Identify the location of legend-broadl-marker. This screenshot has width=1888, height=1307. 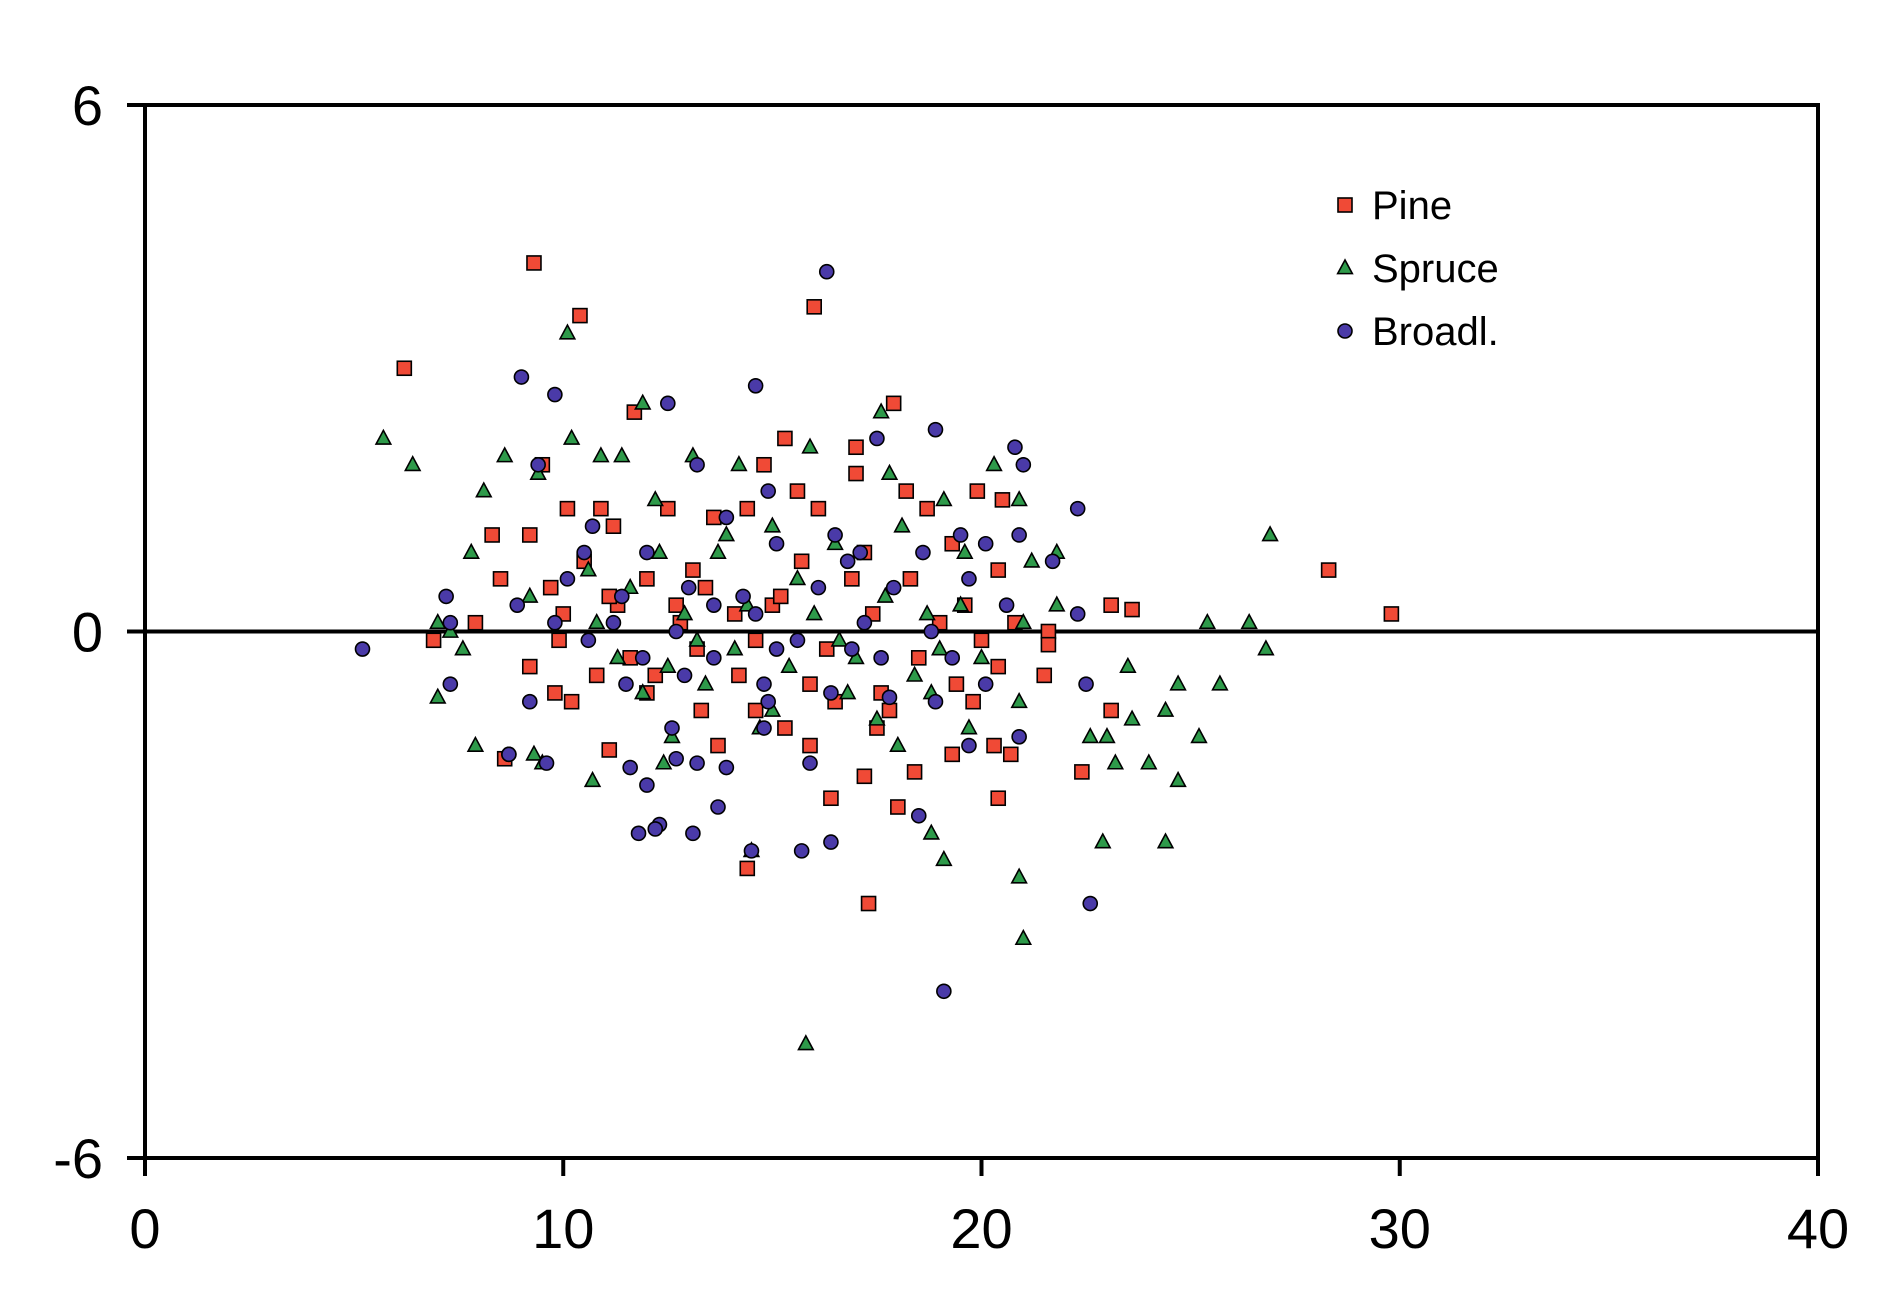
(1345, 331).